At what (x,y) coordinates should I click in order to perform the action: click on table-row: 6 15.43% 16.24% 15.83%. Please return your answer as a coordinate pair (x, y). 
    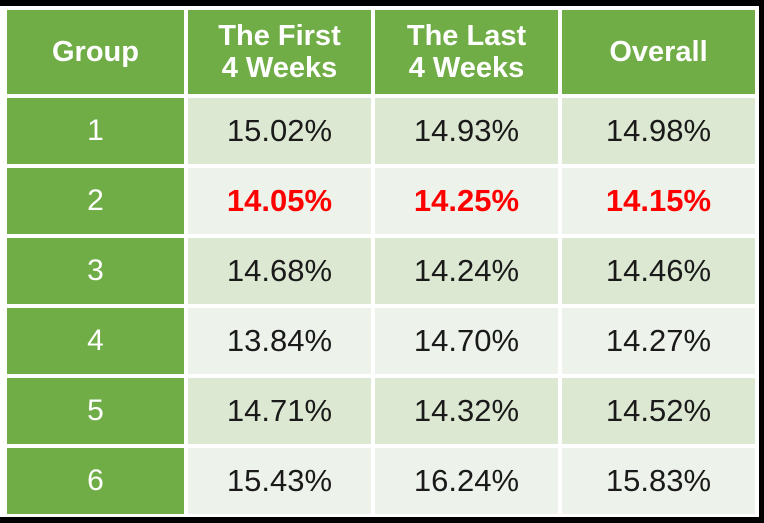
    Looking at the image, I should click on (381, 481).